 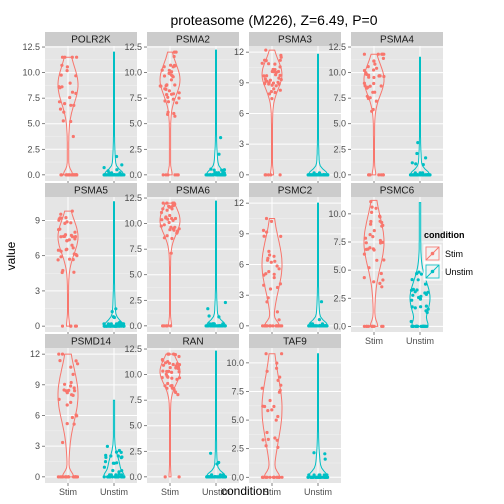 What do you see at coordinates (181, 113) in the screenshot?
I see `facet-psma2: PSMA20.02.55.07.510.012.5StimUnstim` at bounding box center [181, 113].